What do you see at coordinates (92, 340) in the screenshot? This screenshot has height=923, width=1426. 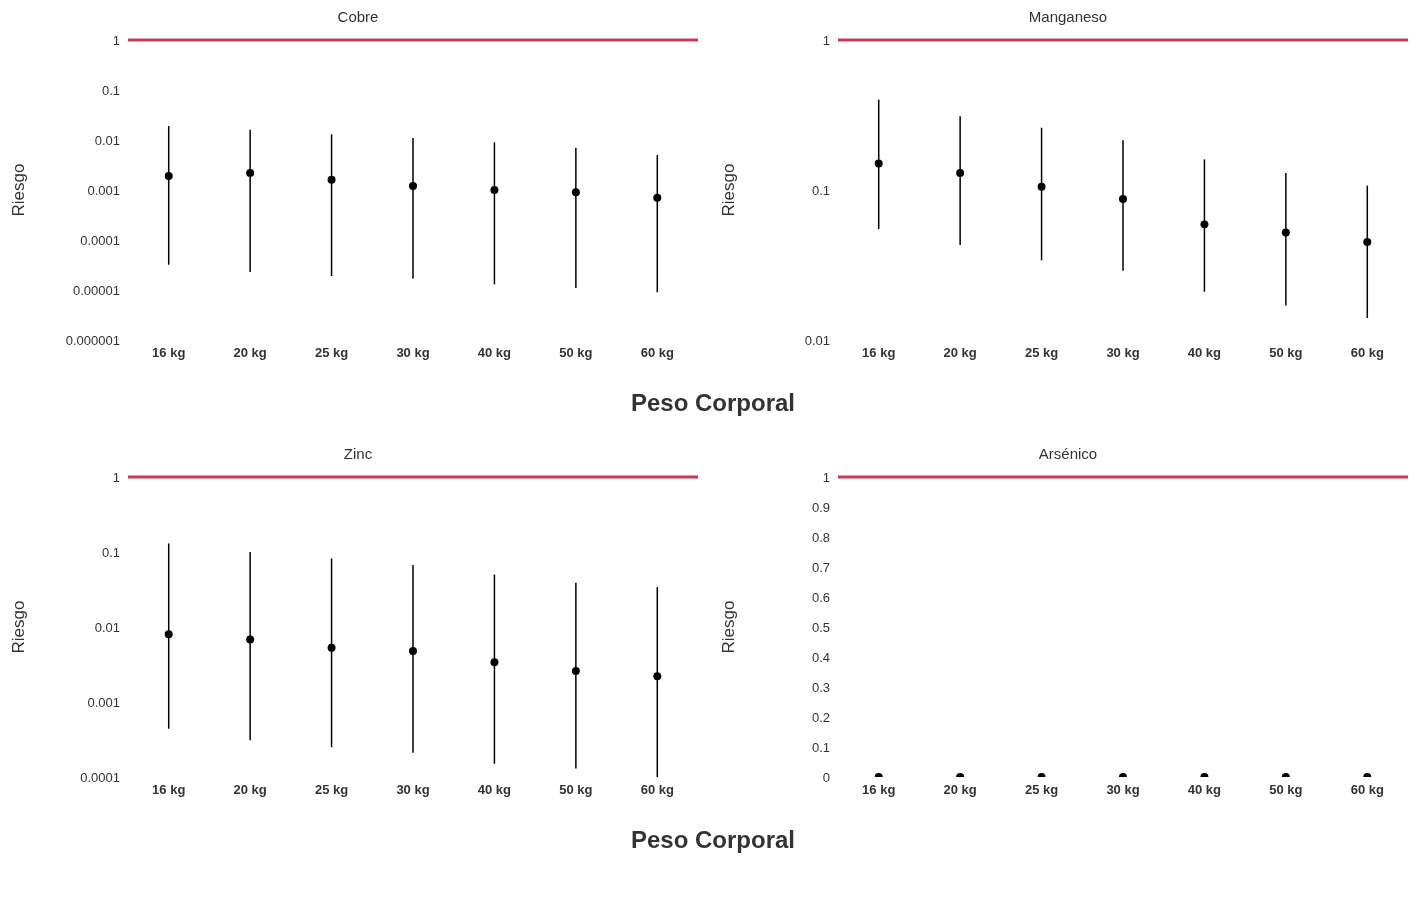 I see `y-tick-label: 0.000001` at bounding box center [92, 340].